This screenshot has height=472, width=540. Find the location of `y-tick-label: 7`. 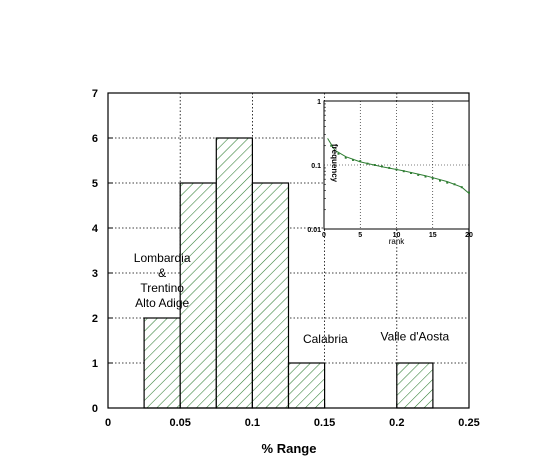

y-tick-label: 7 is located at coordinates (95, 94).